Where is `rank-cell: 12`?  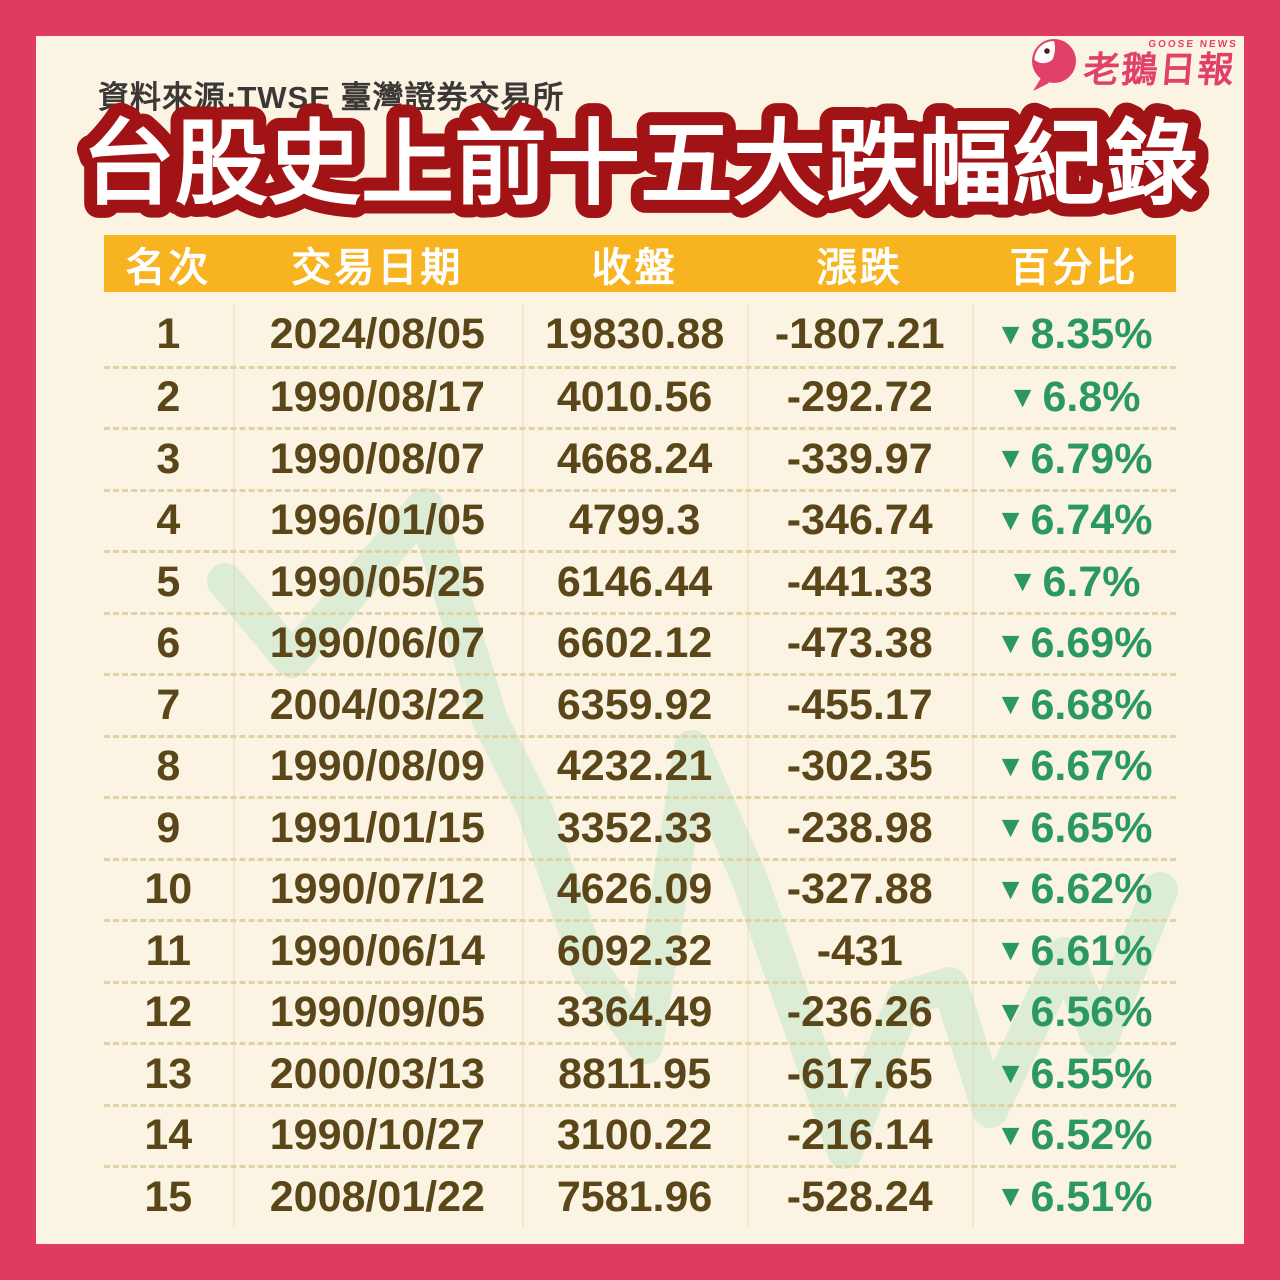 rank-cell: 12 is located at coordinates (168, 1012).